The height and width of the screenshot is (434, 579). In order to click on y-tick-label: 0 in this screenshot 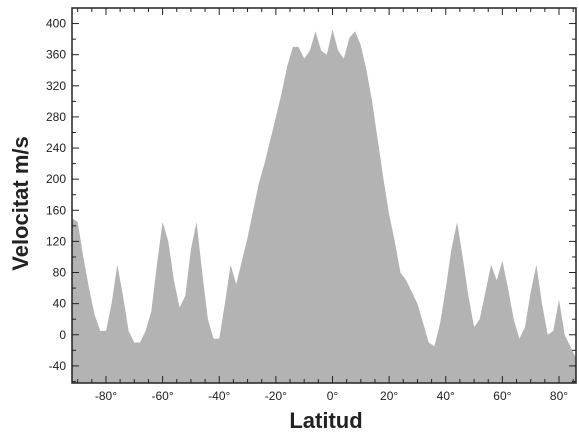, I will do `click(62, 335)`.